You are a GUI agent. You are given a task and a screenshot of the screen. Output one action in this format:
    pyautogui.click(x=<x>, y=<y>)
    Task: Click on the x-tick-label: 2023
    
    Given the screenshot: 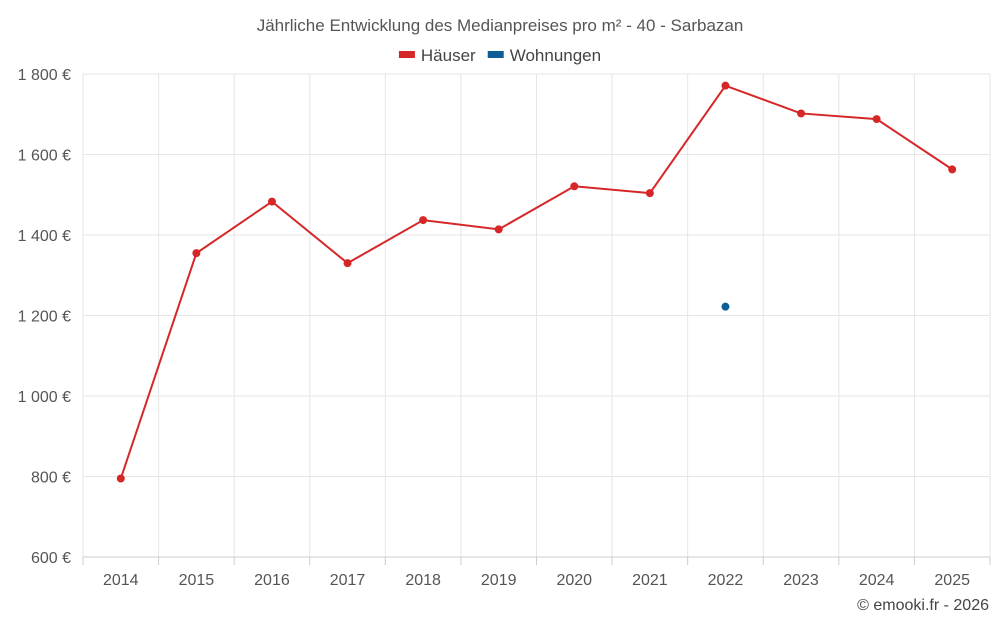 What is the action you would take?
    pyautogui.click(x=801, y=580)
    